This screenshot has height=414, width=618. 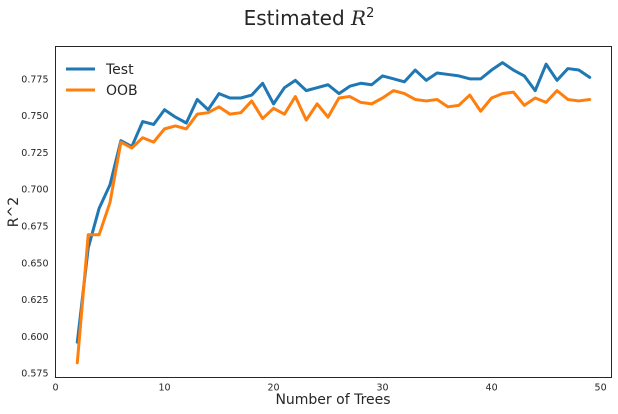 I want to click on chart-title: Estimated R2, so click(x=309, y=18).